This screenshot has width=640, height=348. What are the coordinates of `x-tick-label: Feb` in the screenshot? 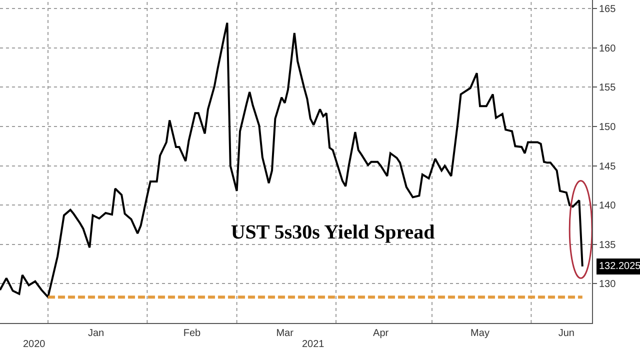 It's located at (192, 333).